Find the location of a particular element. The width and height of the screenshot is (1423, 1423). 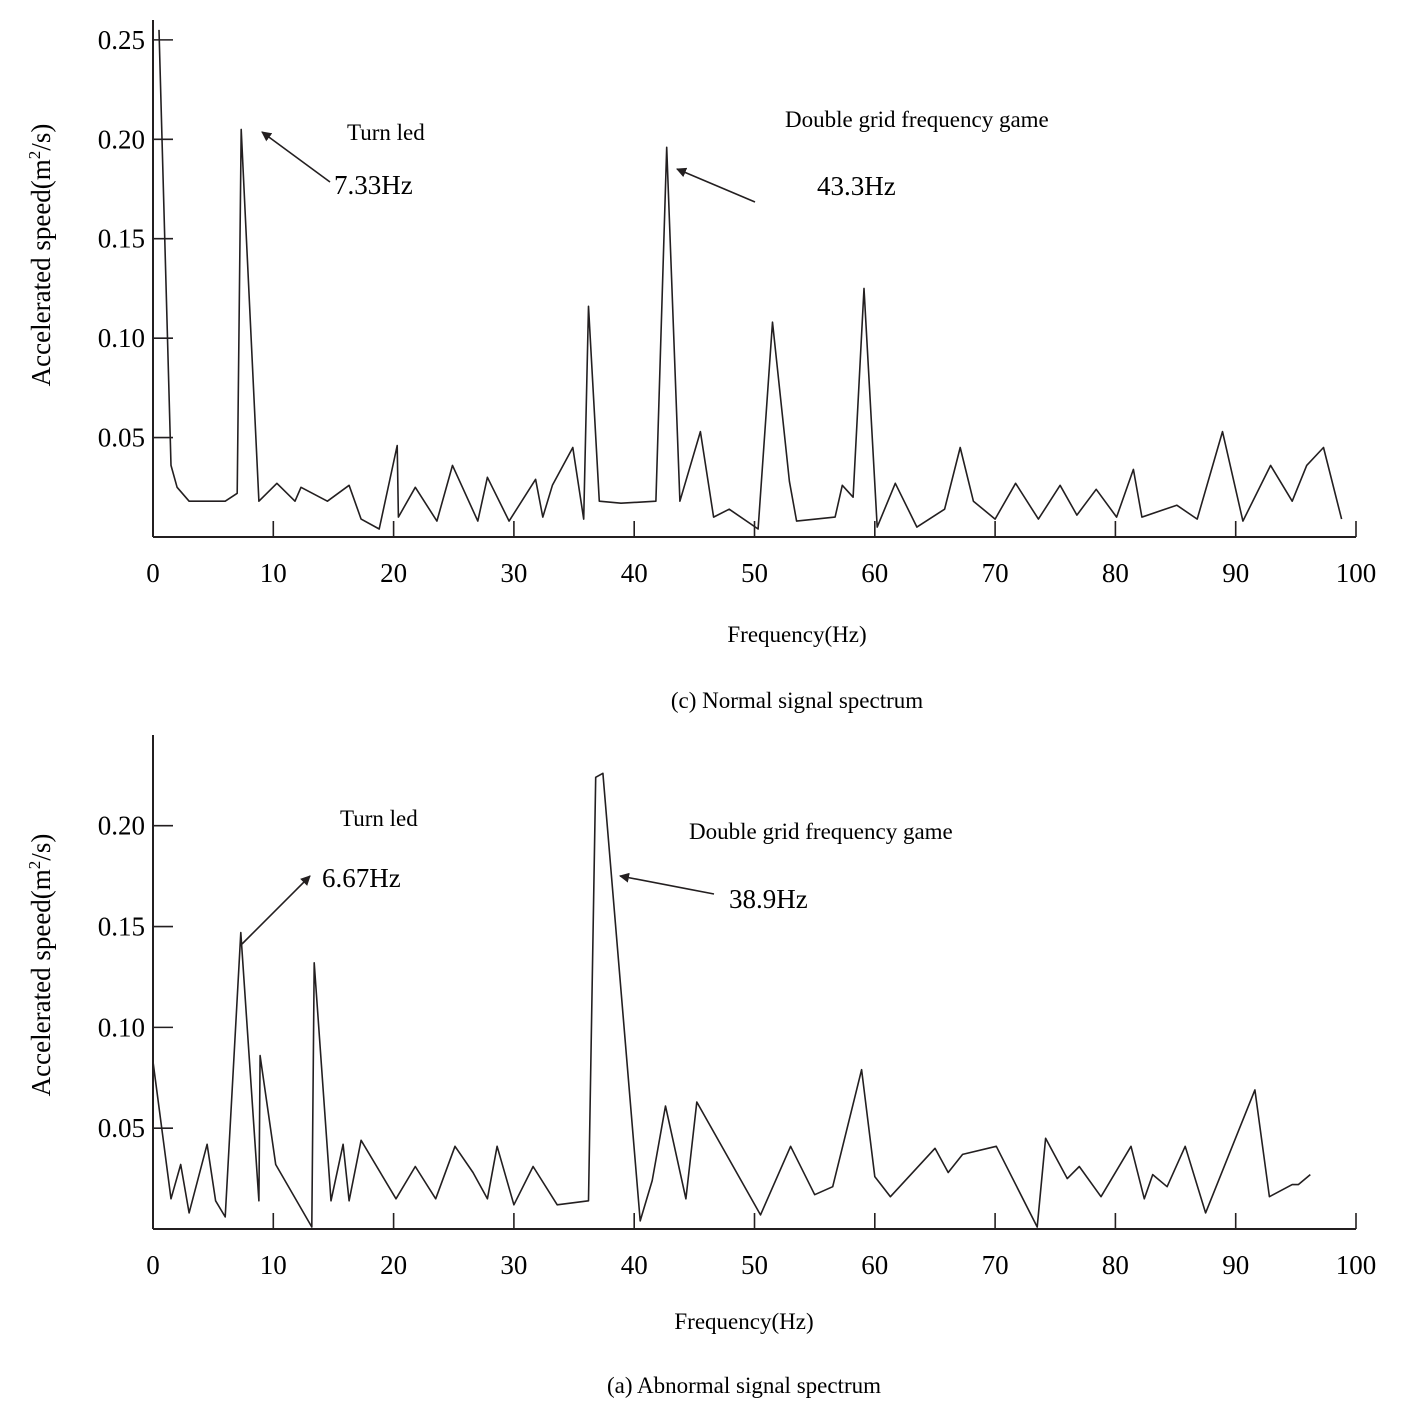

y-ticks: 0.05 0.10 0.15 0.20 0.25 is located at coordinates (135, 239).